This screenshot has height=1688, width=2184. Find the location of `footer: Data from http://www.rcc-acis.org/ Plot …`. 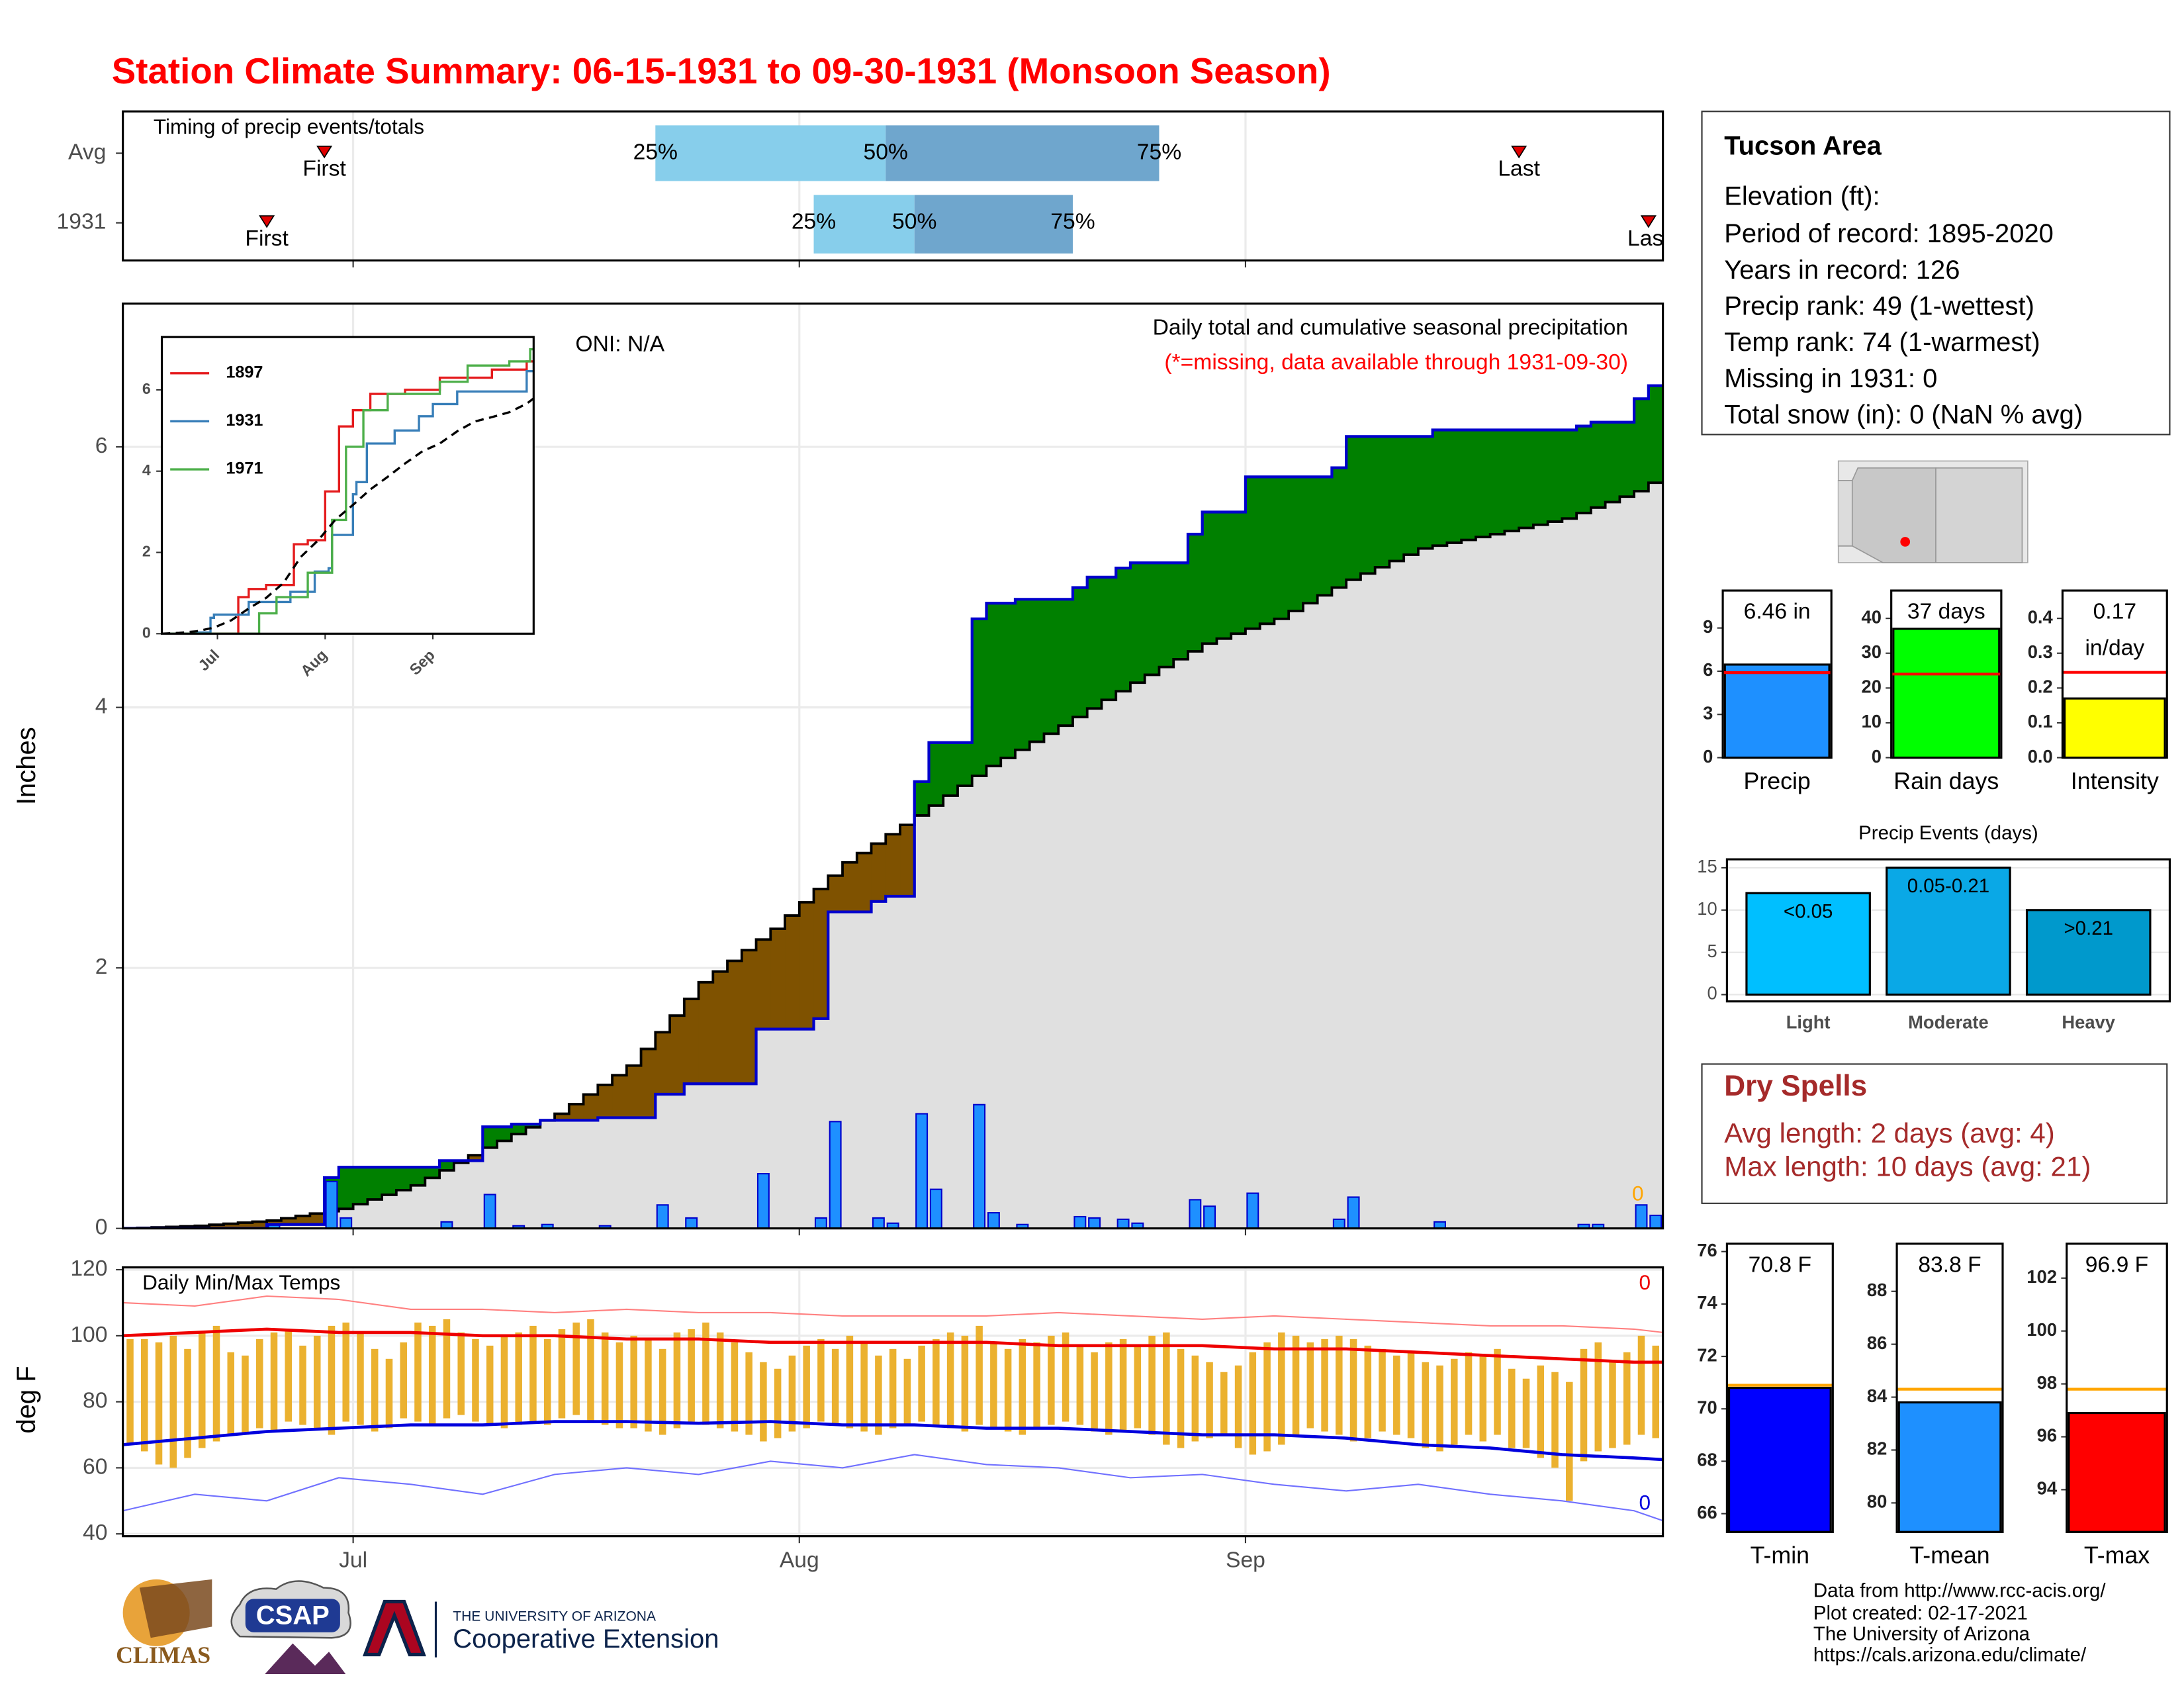

footer: Data from http://www.rcc-acis.org/ Plot … is located at coordinates (1959, 1623).